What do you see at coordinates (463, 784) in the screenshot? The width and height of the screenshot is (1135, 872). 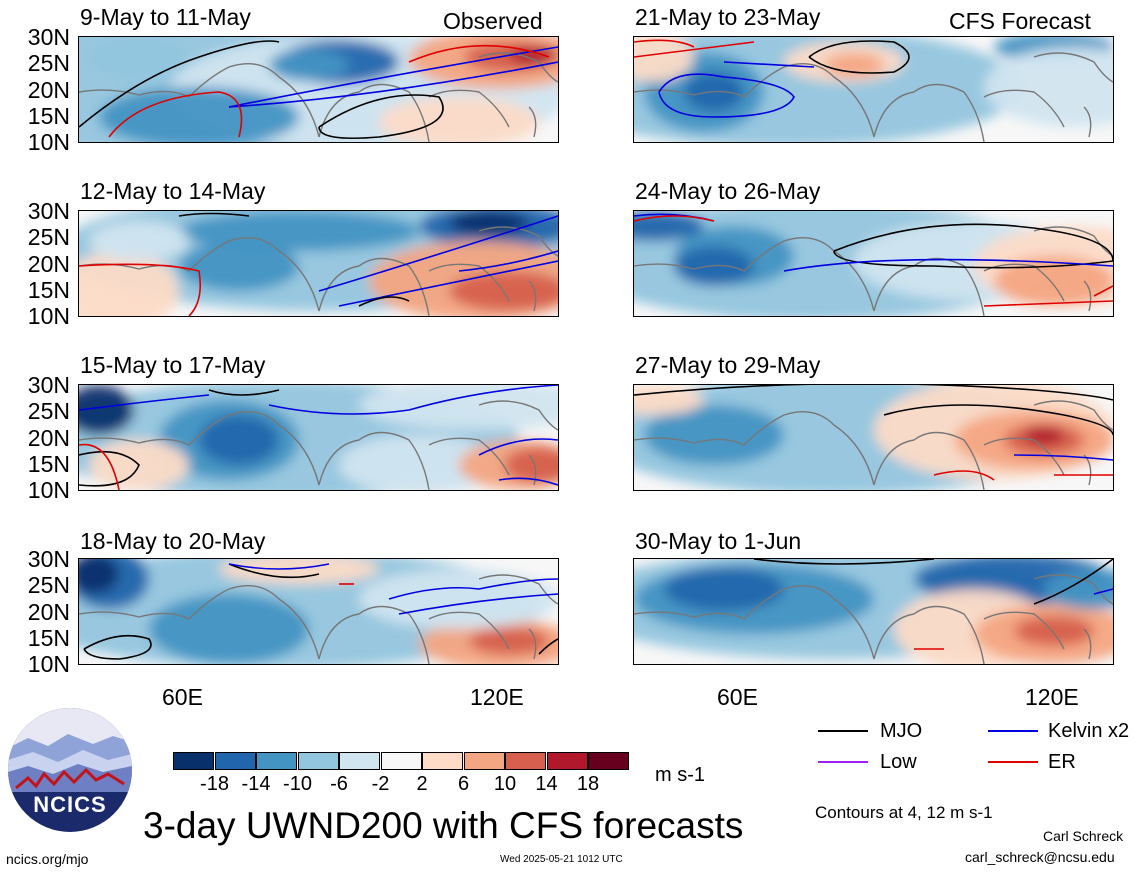 I see `colorbar-tick-label: 6` at bounding box center [463, 784].